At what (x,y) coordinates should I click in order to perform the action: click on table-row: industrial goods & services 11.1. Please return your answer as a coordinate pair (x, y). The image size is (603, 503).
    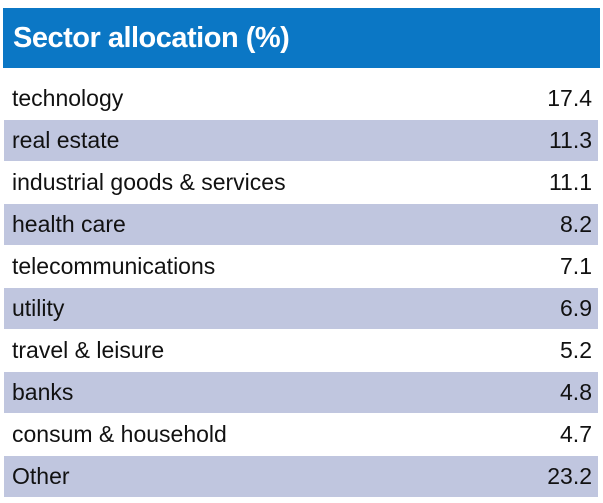
    Looking at the image, I should click on (301, 183).